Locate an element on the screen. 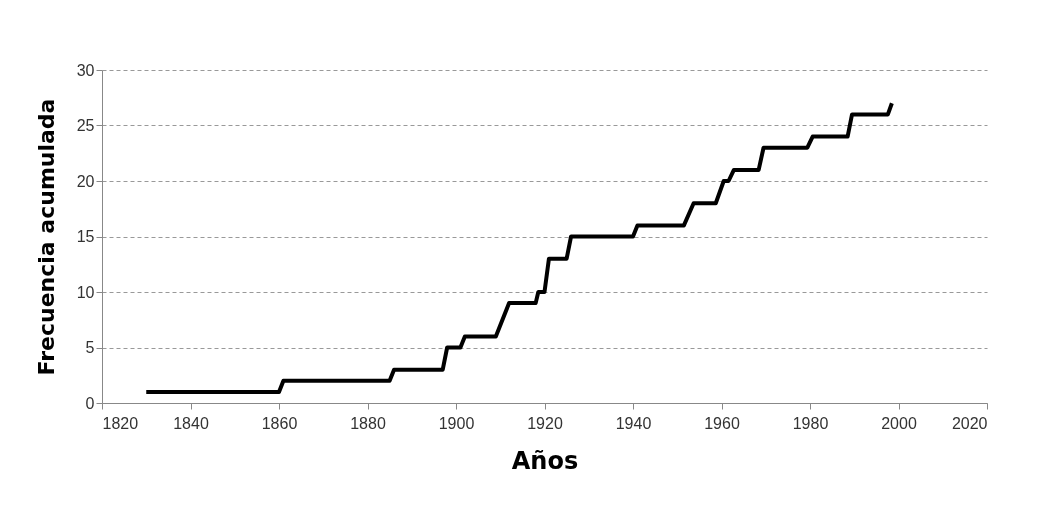  x-tick-label: 1940 is located at coordinates (633, 423).